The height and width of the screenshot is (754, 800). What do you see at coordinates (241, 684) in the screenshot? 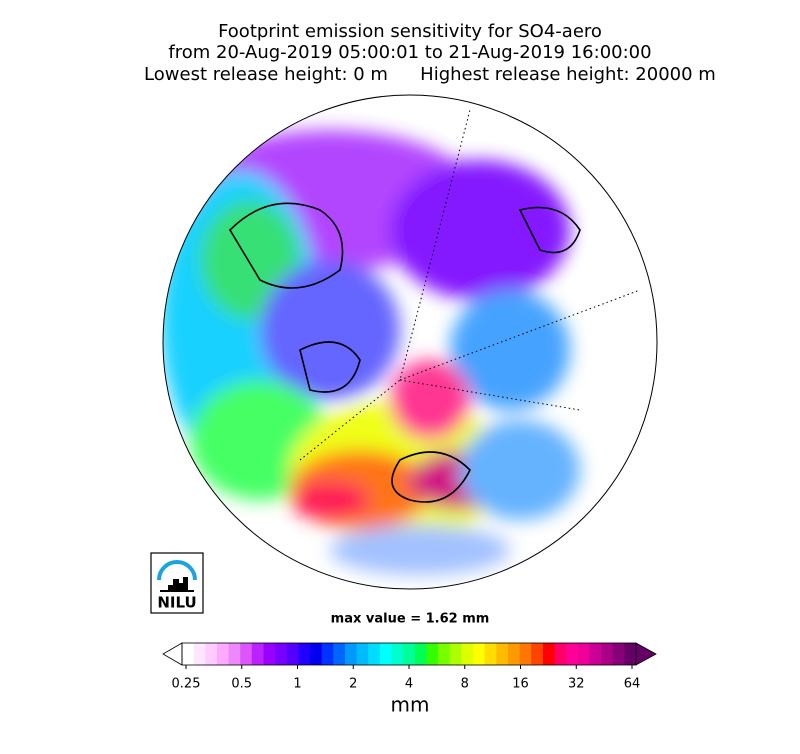
I see `colorbar-tick-label: 0.5` at bounding box center [241, 684].